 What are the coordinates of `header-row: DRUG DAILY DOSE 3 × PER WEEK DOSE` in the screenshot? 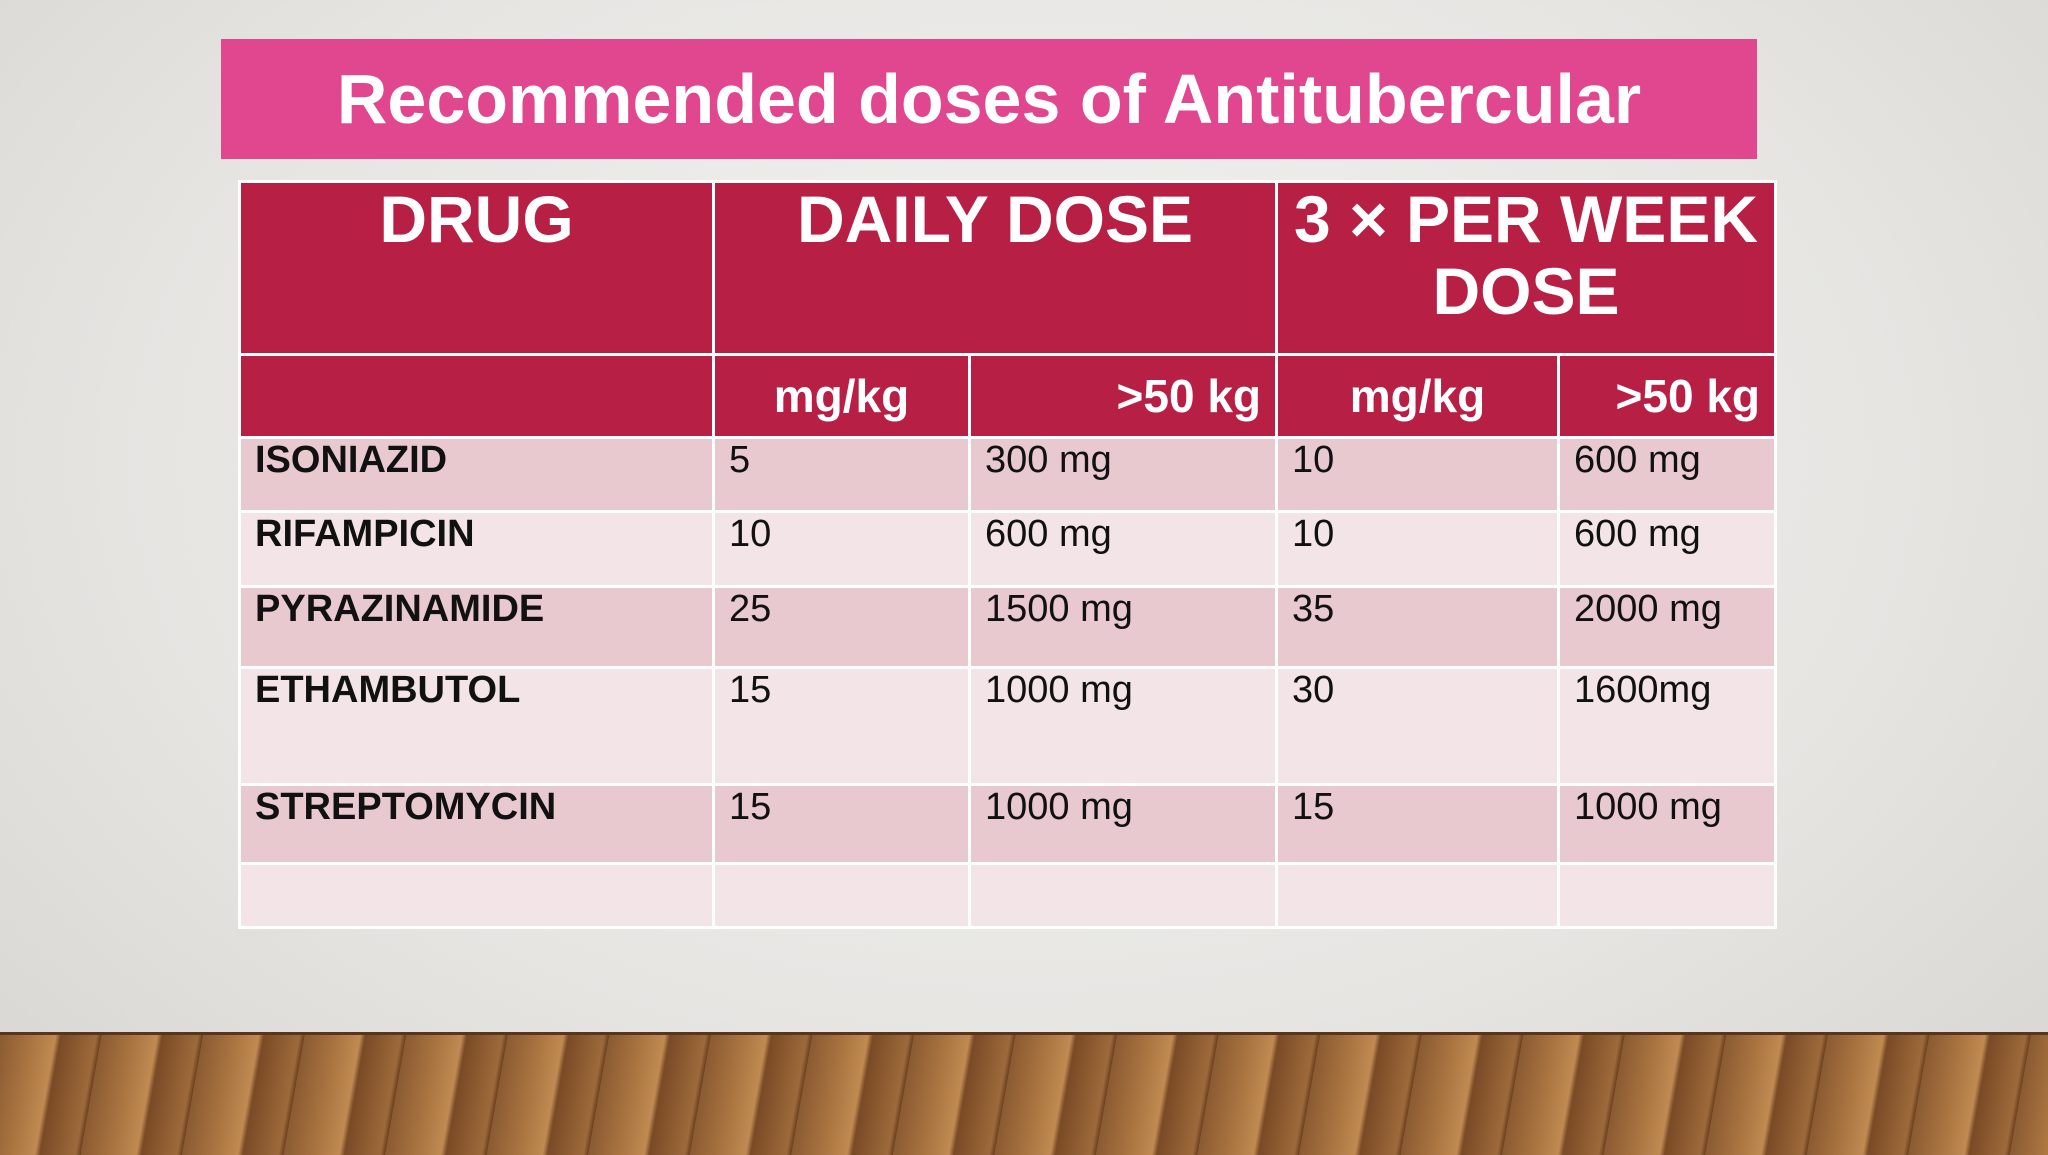 It's located at (1008, 268).